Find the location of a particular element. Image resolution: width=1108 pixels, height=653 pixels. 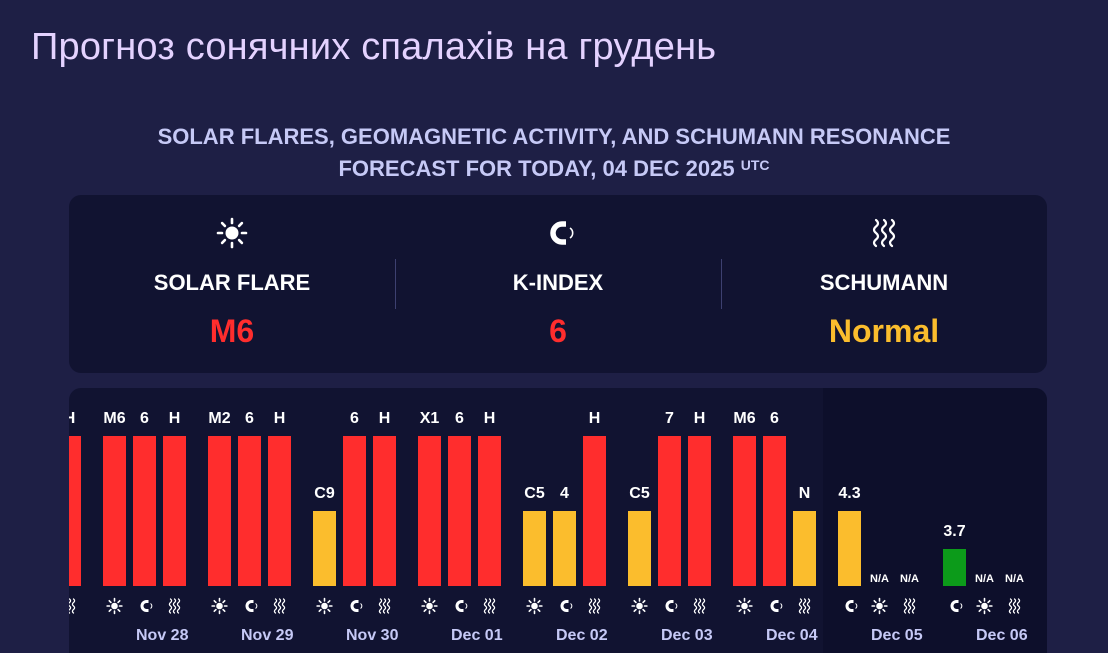

summary-label: SCHUMANN is located at coordinates (884, 282).